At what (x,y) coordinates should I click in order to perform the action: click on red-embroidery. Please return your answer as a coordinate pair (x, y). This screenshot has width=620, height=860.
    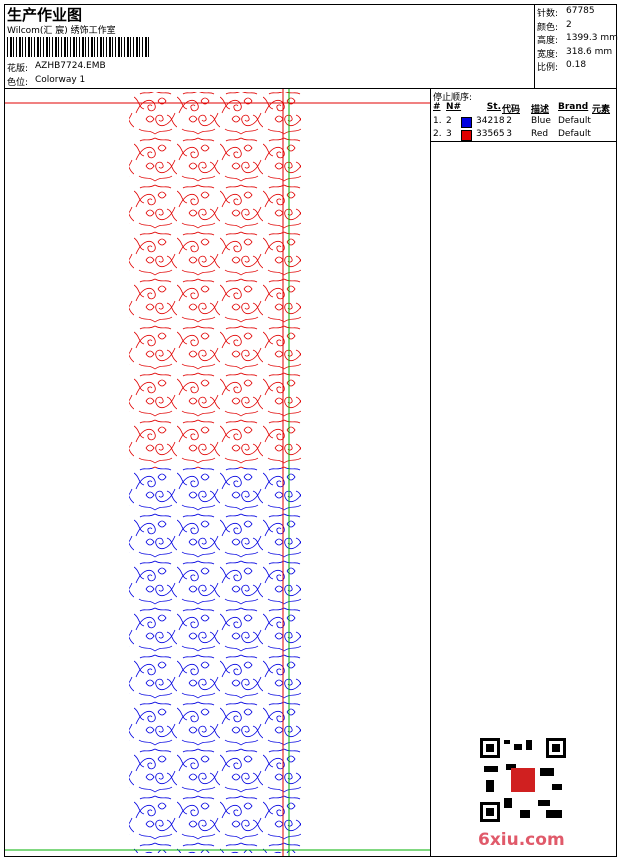
    Looking at the image, I should click on (215, 280).